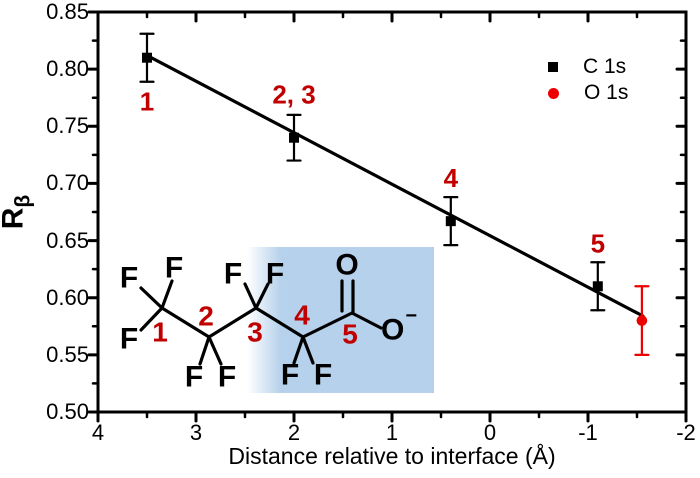 The height and width of the screenshot is (478, 700). I want to click on y-axis-title: Rβ, so click(18, 212).